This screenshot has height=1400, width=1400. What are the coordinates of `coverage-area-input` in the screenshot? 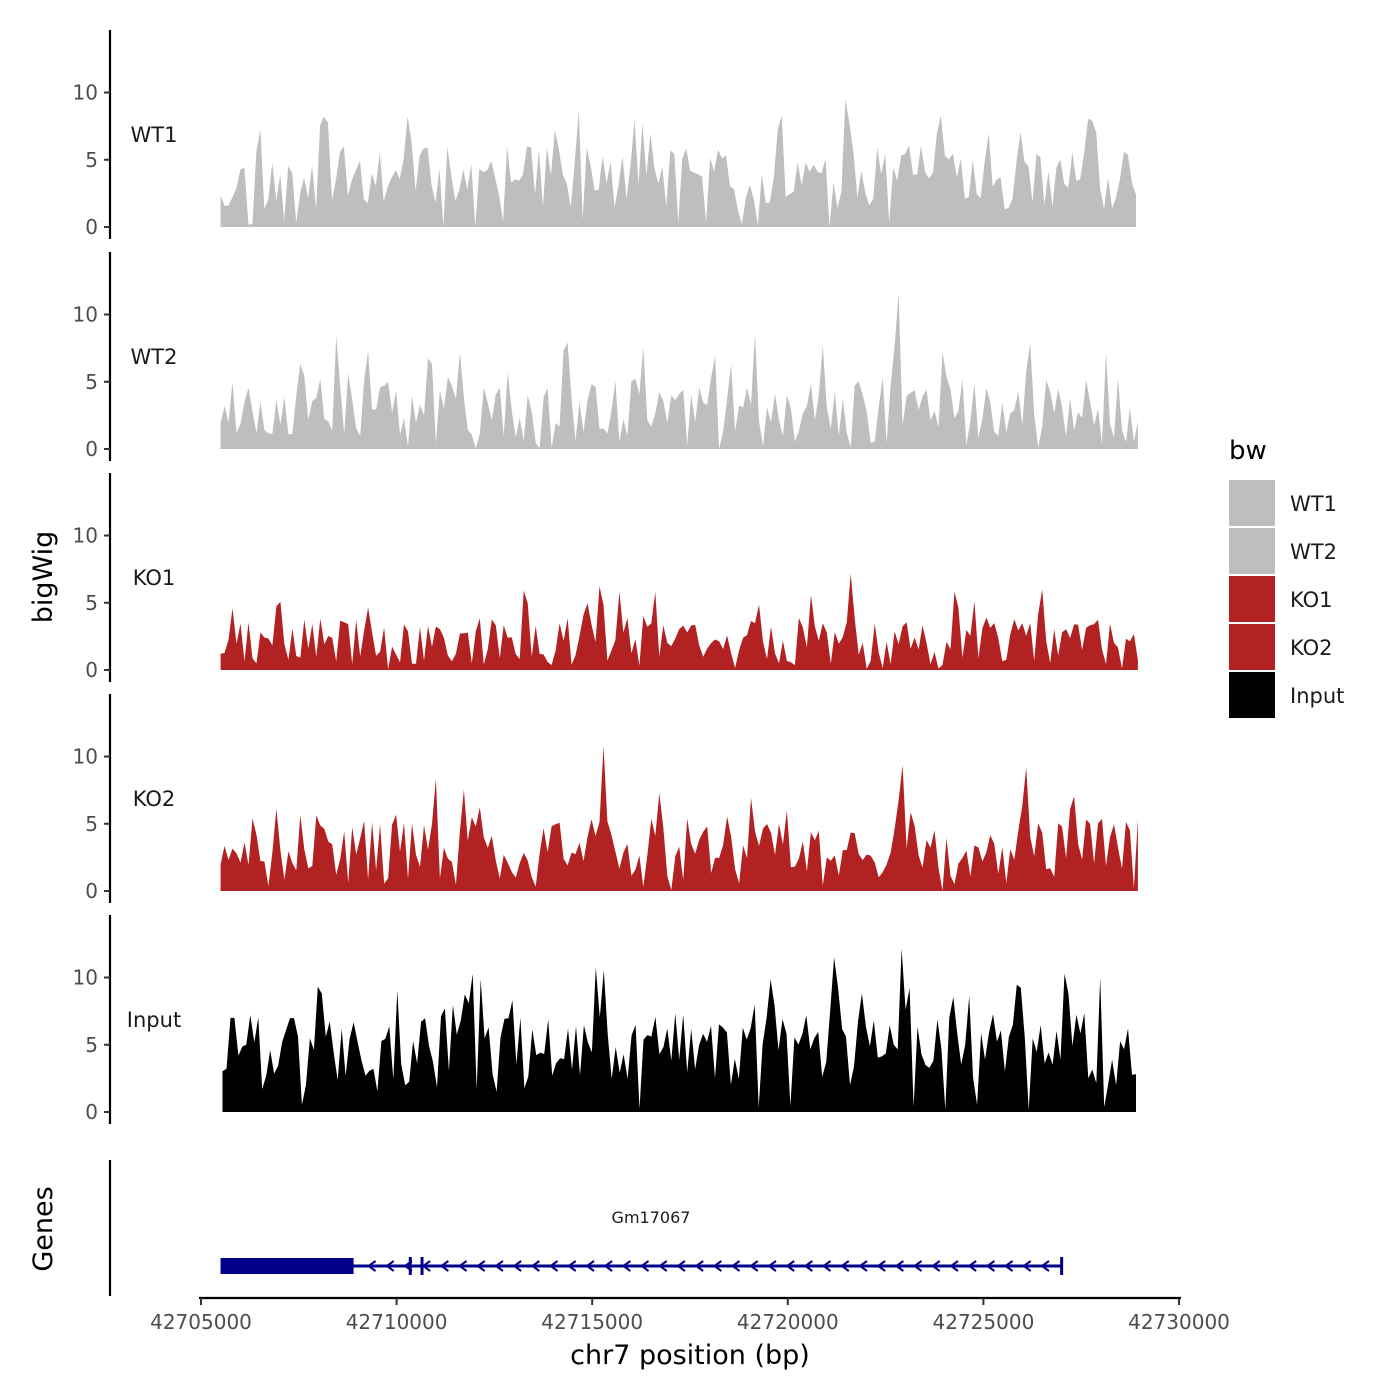 It's located at (679, 1030).